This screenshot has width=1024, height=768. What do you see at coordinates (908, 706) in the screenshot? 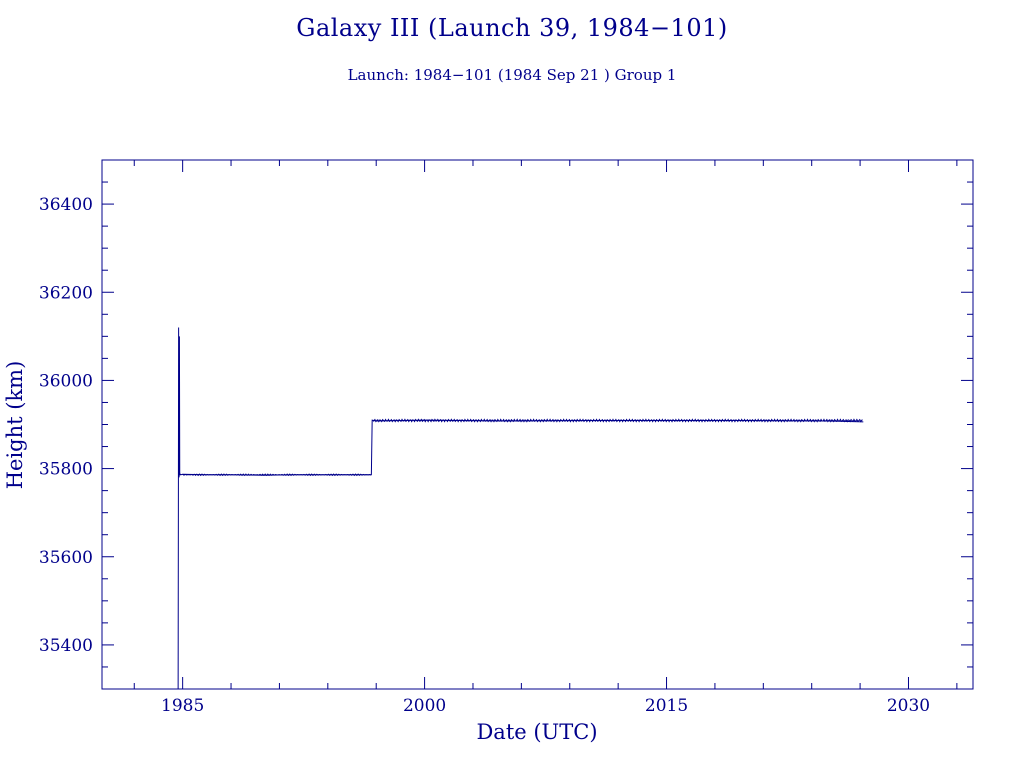
I see `x-tick-label: 2030` at bounding box center [908, 706].